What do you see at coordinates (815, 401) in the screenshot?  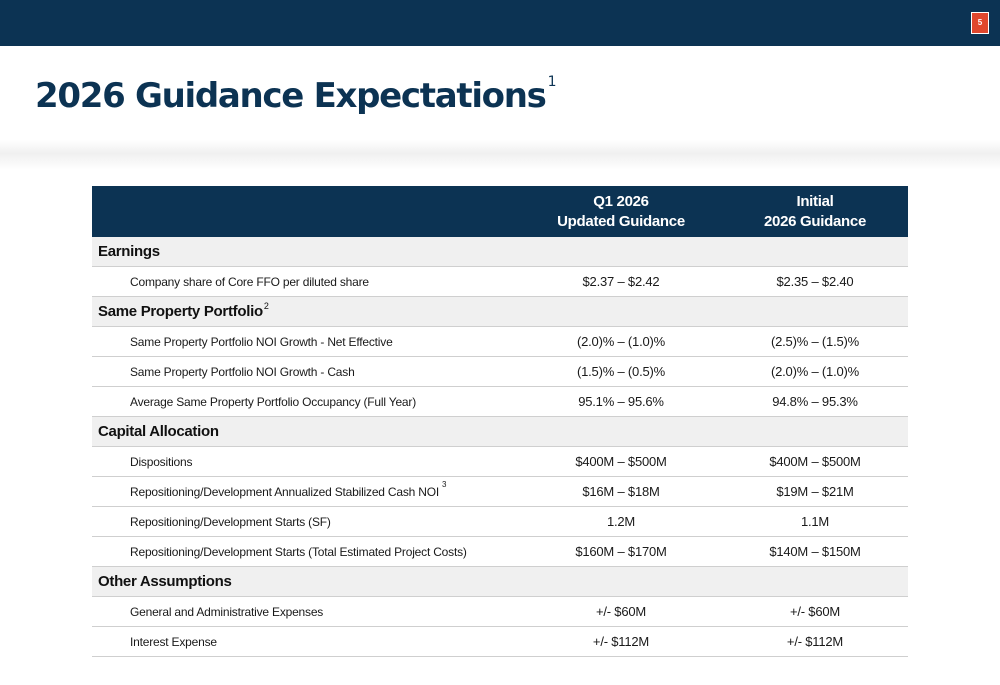 I see `row-initial-value: 94.8% – 95.3%` at bounding box center [815, 401].